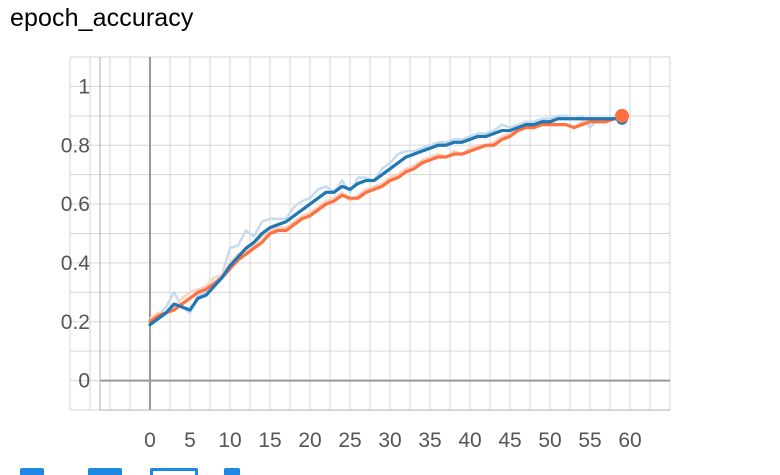  What do you see at coordinates (32, 471) in the screenshot?
I see `fit-domain-icon` at bounding box center [32, 471].